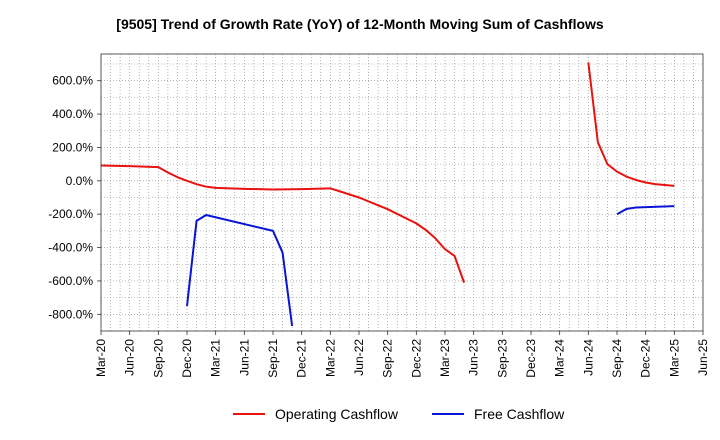  I want to click on x-tick-label: Mar-23, so click(445, 358).